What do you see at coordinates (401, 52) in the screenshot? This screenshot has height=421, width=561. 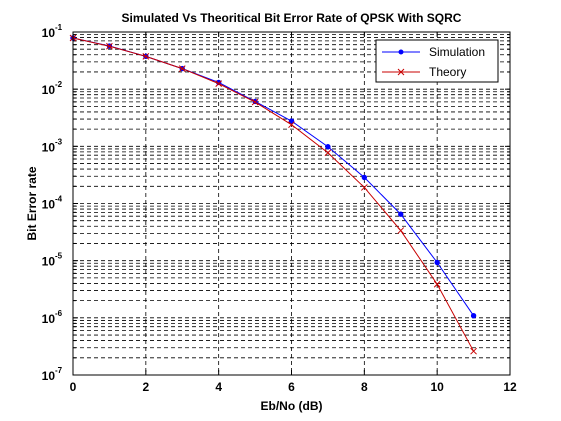 I see `legend-marker-simulation` at bounding box center [401, 52].